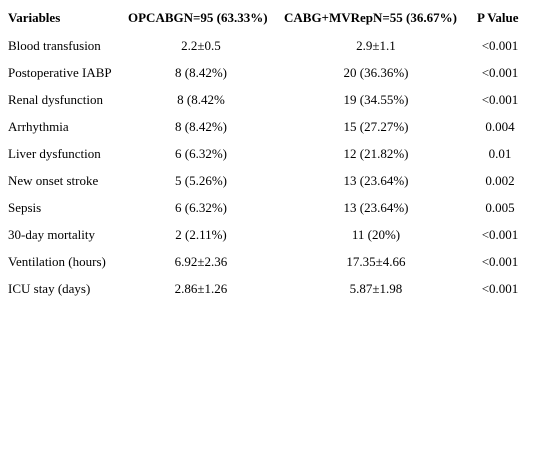 The image size is (533, 476). What do you see at coordinates (266, 130) in the screenshot?
I see `table-row: Arrhythmia 8 (8.42%) 15 (27.27%) 0.004` at bounding box center [266, 130].